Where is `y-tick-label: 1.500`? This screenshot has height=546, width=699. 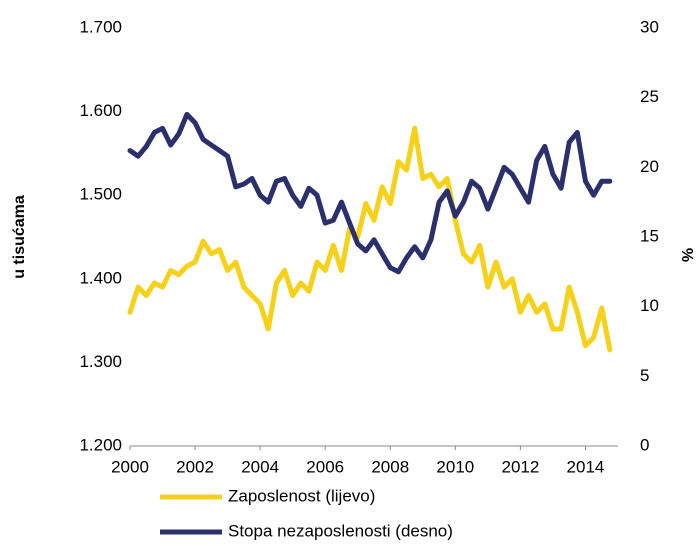
y-tick-label: 1.500 is located at coordinates (100, 194).